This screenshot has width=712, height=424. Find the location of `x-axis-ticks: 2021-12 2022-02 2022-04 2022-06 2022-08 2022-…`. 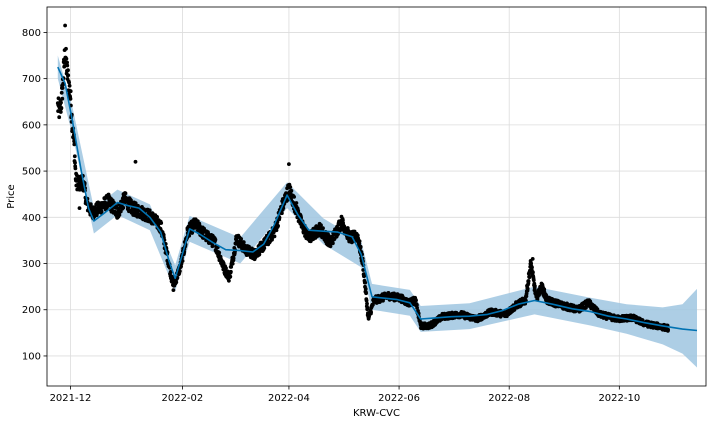

x-axis-ticks: 2021-12 2022-02 2022-04 2022-06 2022-08 2022-… is located at coordinates (345, 395).